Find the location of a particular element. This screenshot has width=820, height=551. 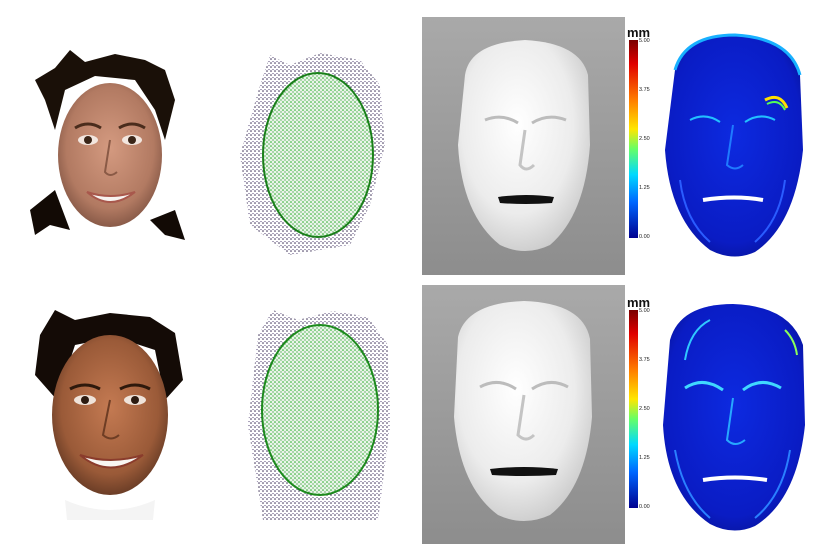

texture-photo-male is located at coordinates (109, 415).